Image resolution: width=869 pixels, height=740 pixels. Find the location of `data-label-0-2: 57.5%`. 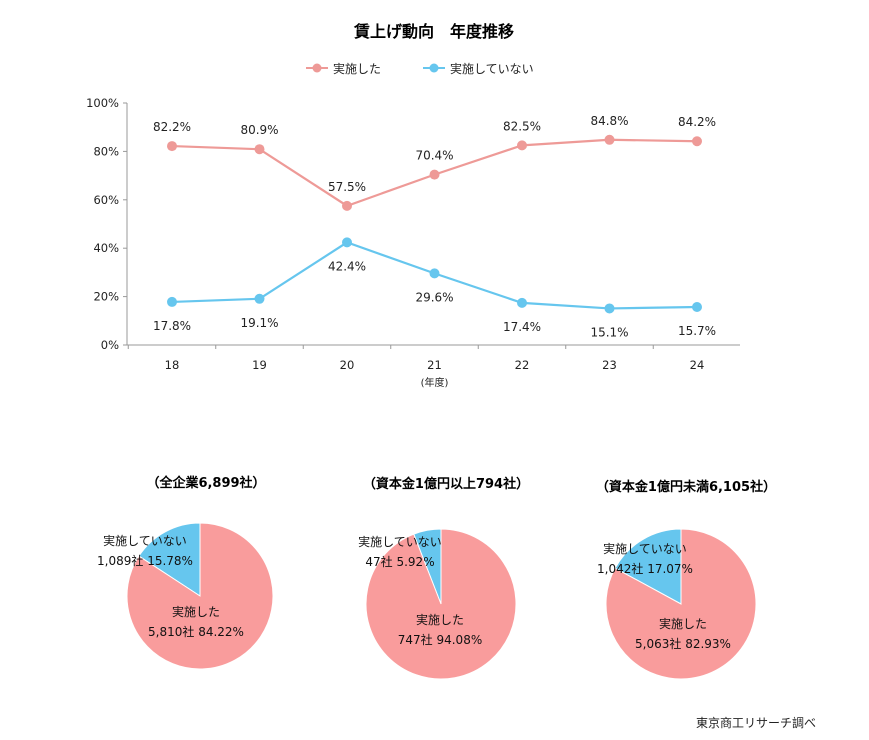

data-label-0-2: 57.5% is located at coordinates (347, 187).